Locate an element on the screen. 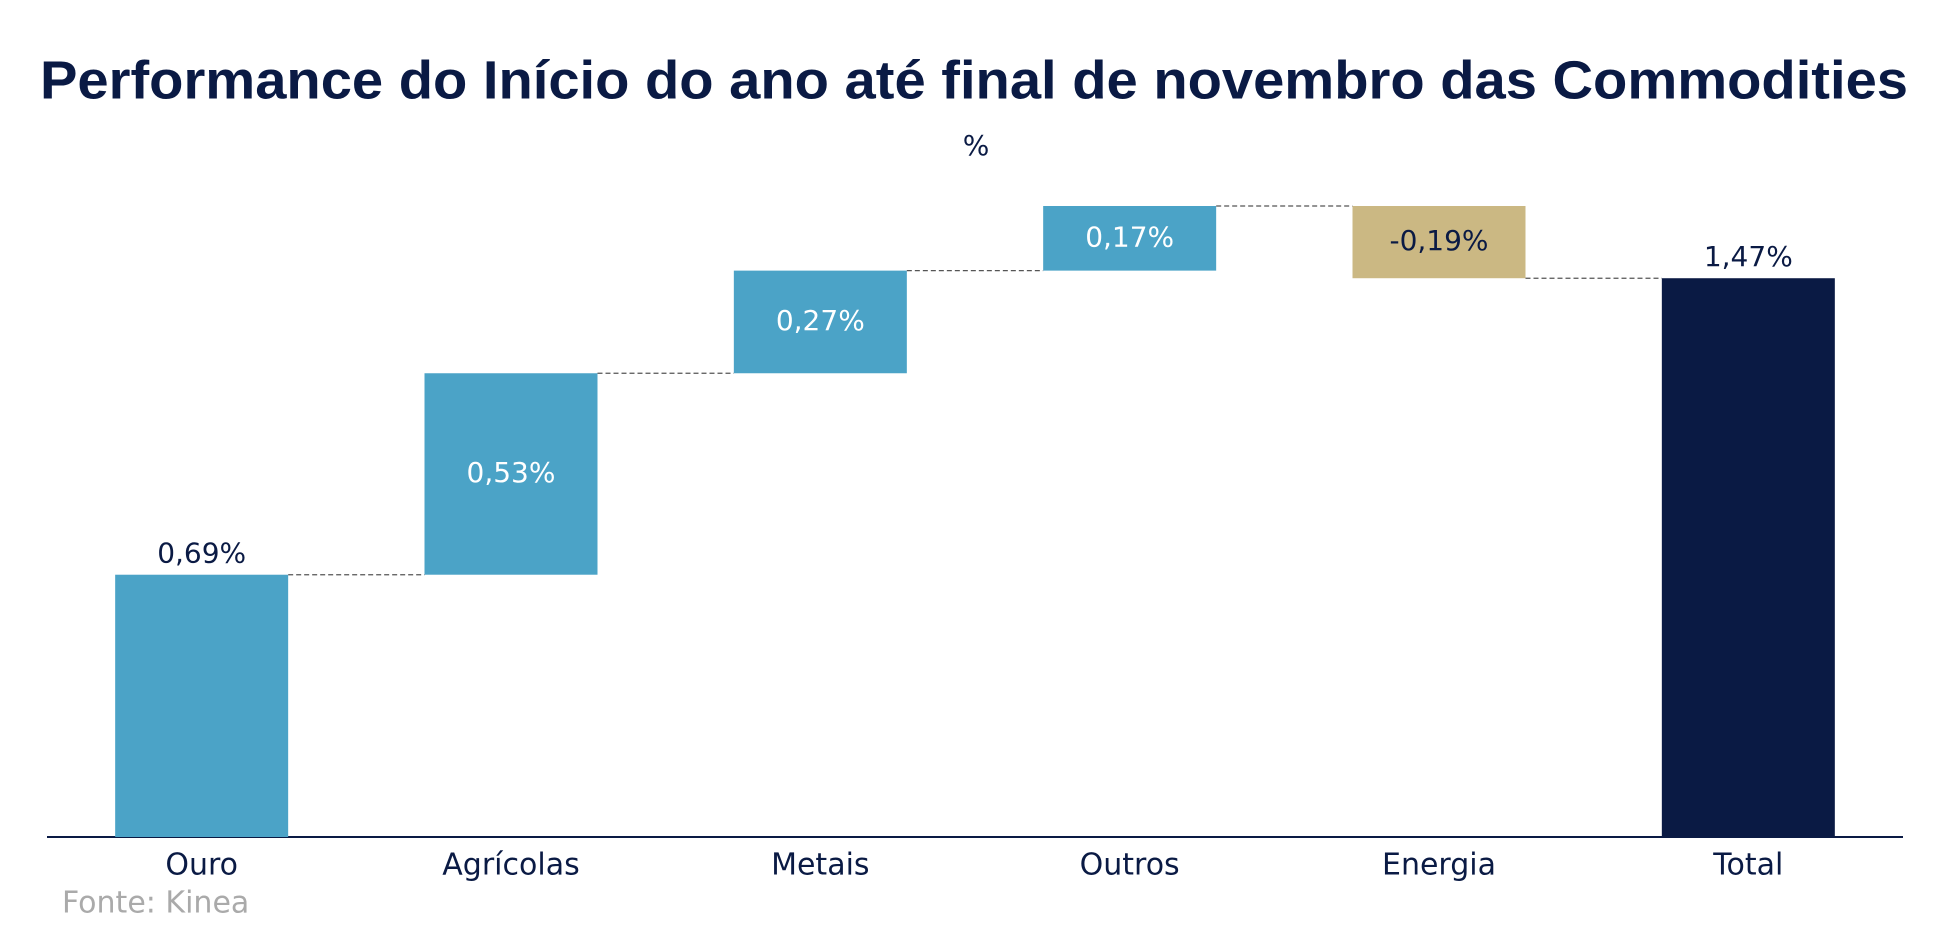  value-label: 1,47% is located at coordinates (1748, 256).